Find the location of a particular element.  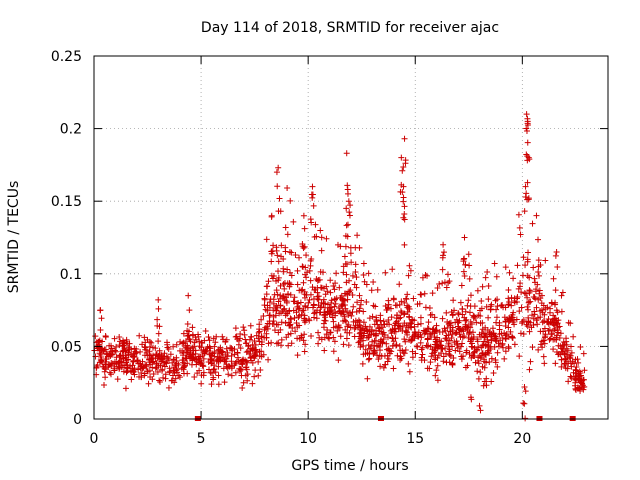

x-tick-label: 0 is located at coordinates (94, 439).